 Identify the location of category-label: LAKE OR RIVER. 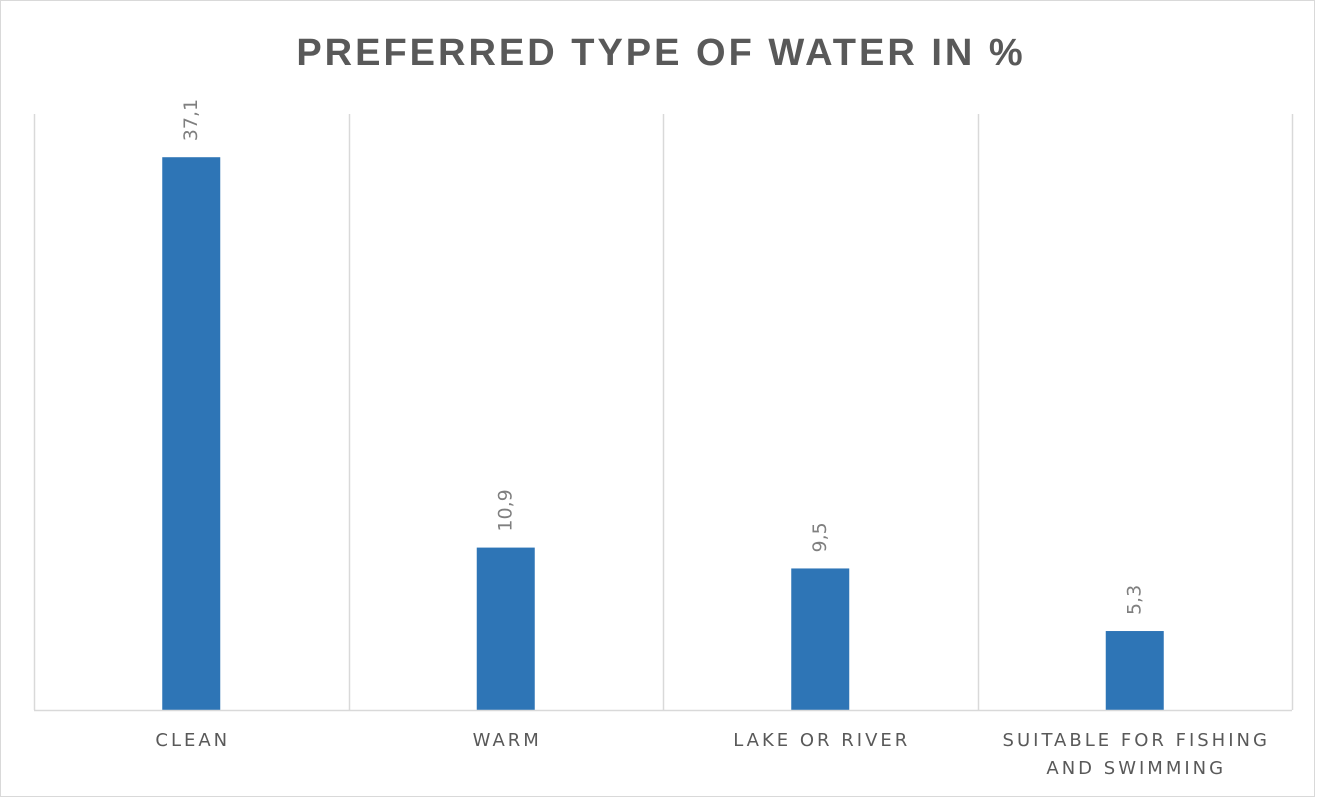
(821, 740).